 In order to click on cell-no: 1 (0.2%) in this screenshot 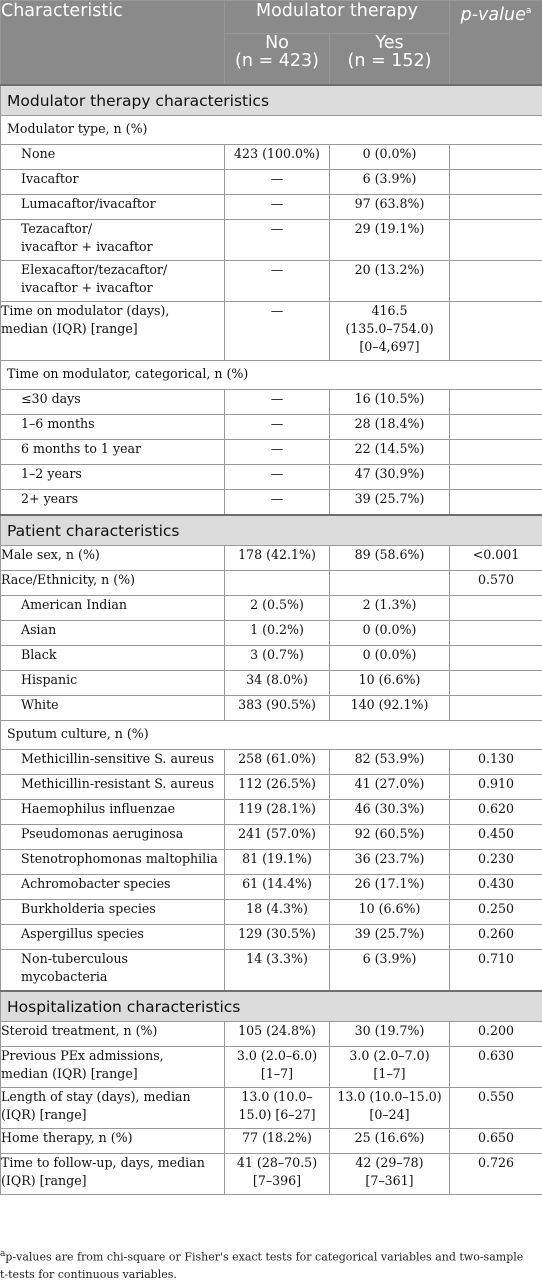, I will do `click(277, 633)`.